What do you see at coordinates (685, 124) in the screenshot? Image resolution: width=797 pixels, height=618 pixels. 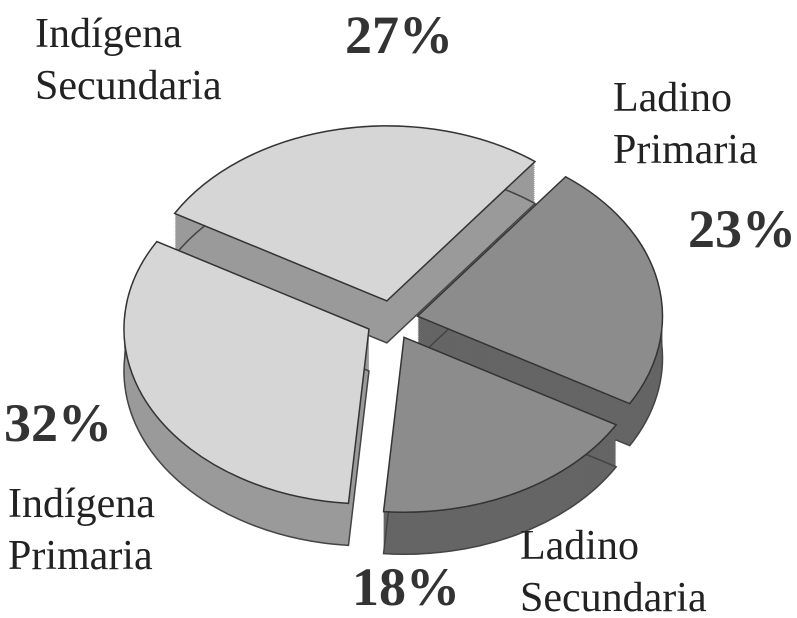 I see `category-label: Ladino Primaria` at bounding box center [685, 124].